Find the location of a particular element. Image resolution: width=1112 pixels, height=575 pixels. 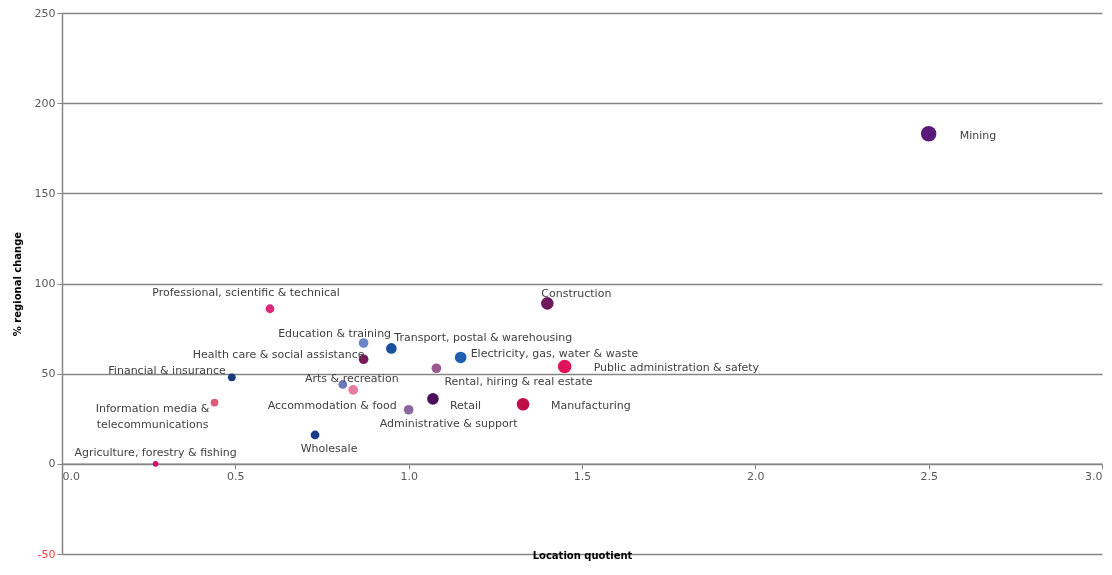

series-label: Construction is located at coordinates (576, 294).